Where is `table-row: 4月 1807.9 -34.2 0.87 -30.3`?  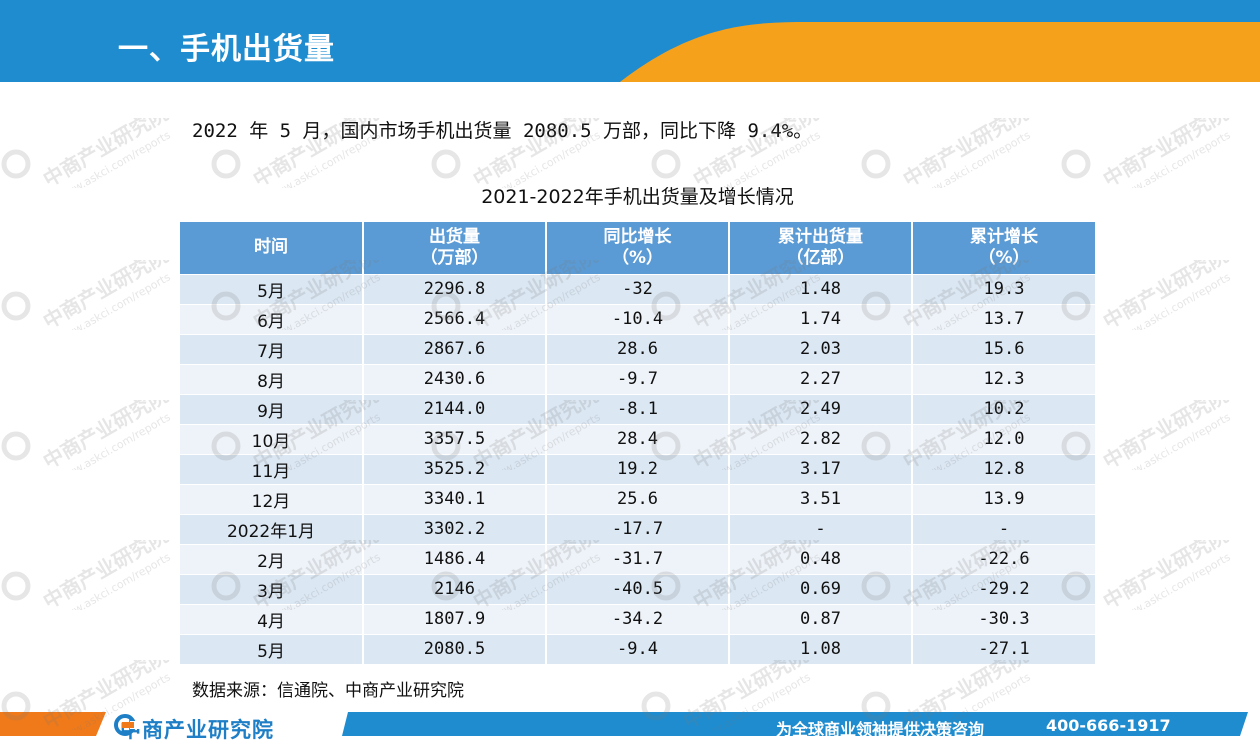
table-row: 4月 1807.9 -34.2 0.87 -30.3 is located at coordinates (637, 618).